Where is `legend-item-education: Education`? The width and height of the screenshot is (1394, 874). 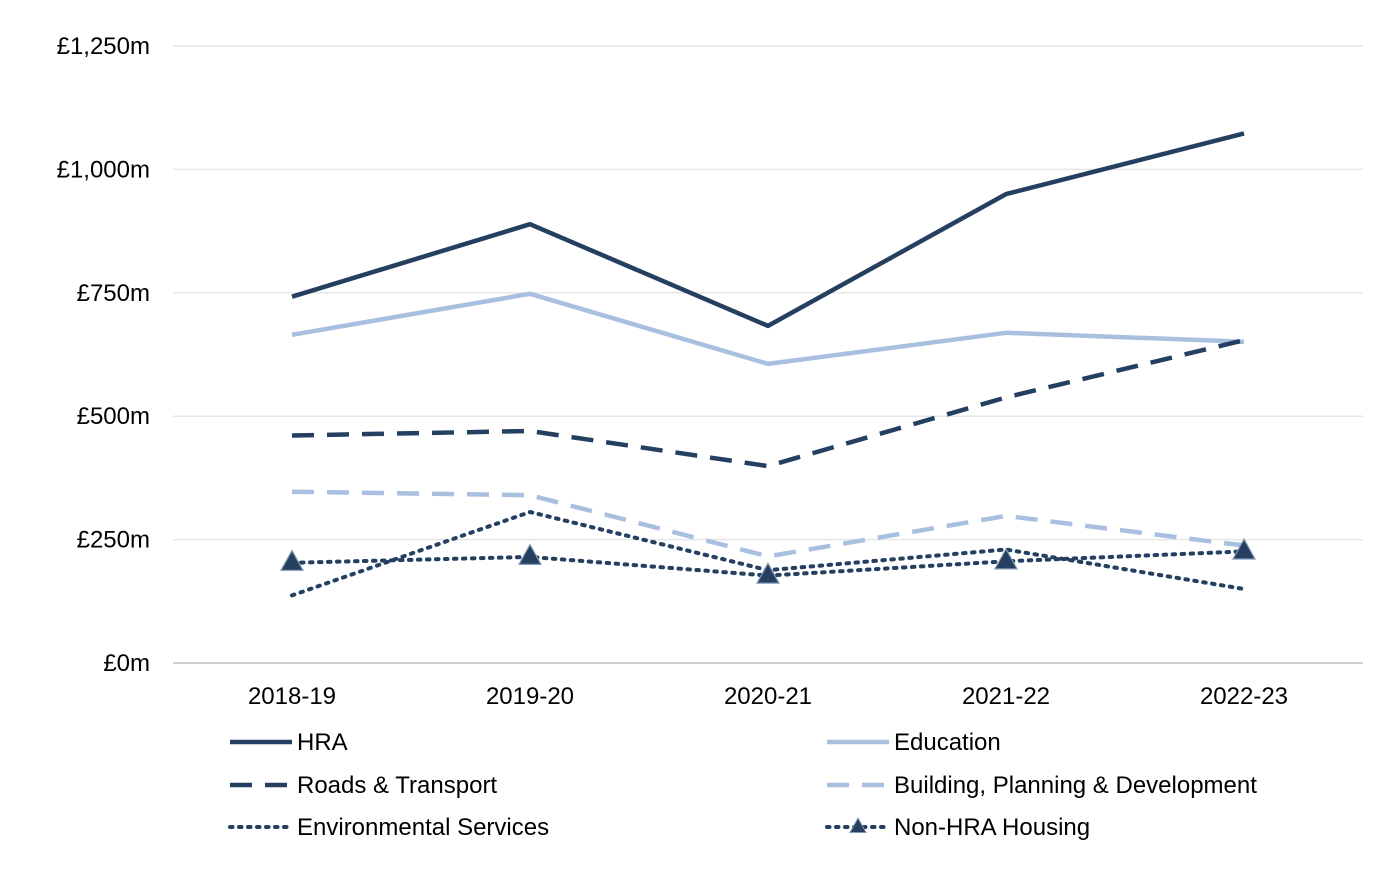
legend-item-education: Education is located at coordinates (914, 742).